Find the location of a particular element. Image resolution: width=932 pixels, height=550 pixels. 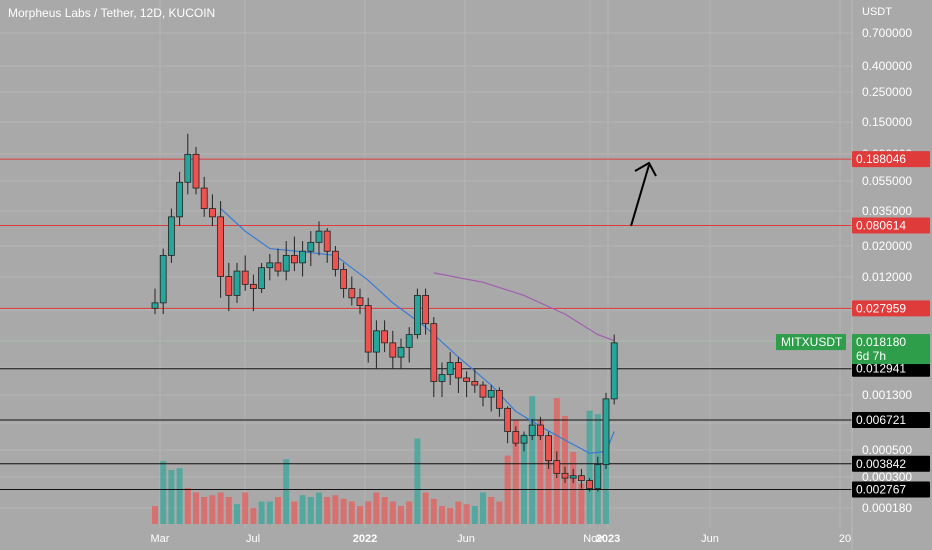

price-tick-label: 0.035000 is located at coordinates (887, 211).